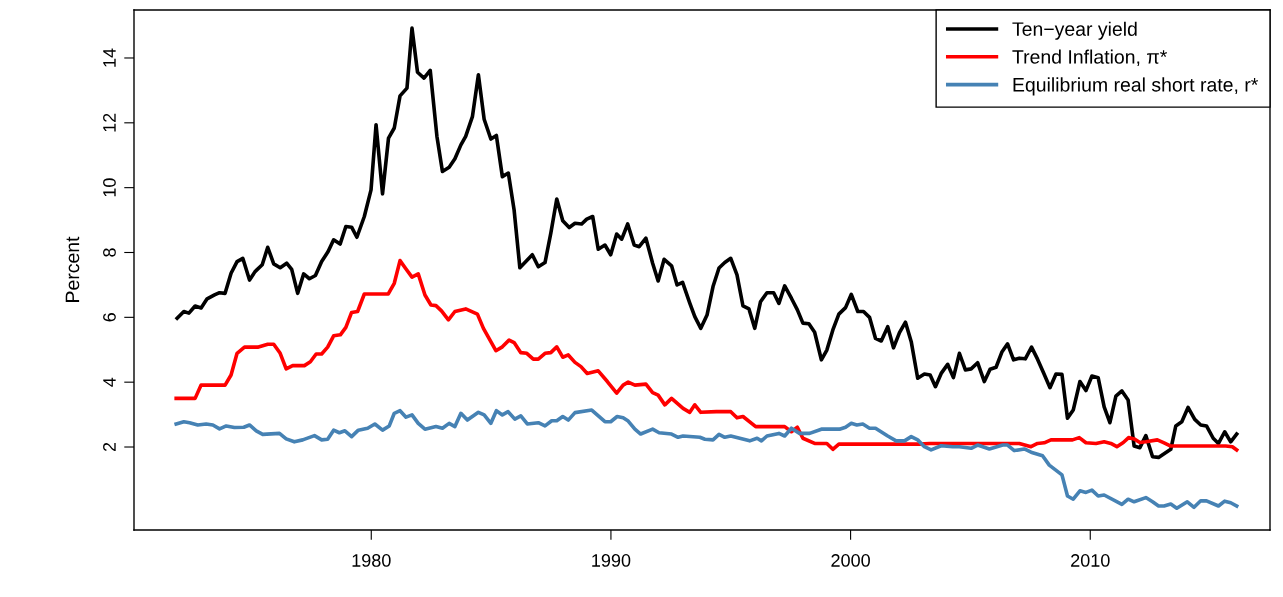  Describe the element at coordinates (1090, 560) in the screenshot. I see `x-tick-label: 2010` at that location.